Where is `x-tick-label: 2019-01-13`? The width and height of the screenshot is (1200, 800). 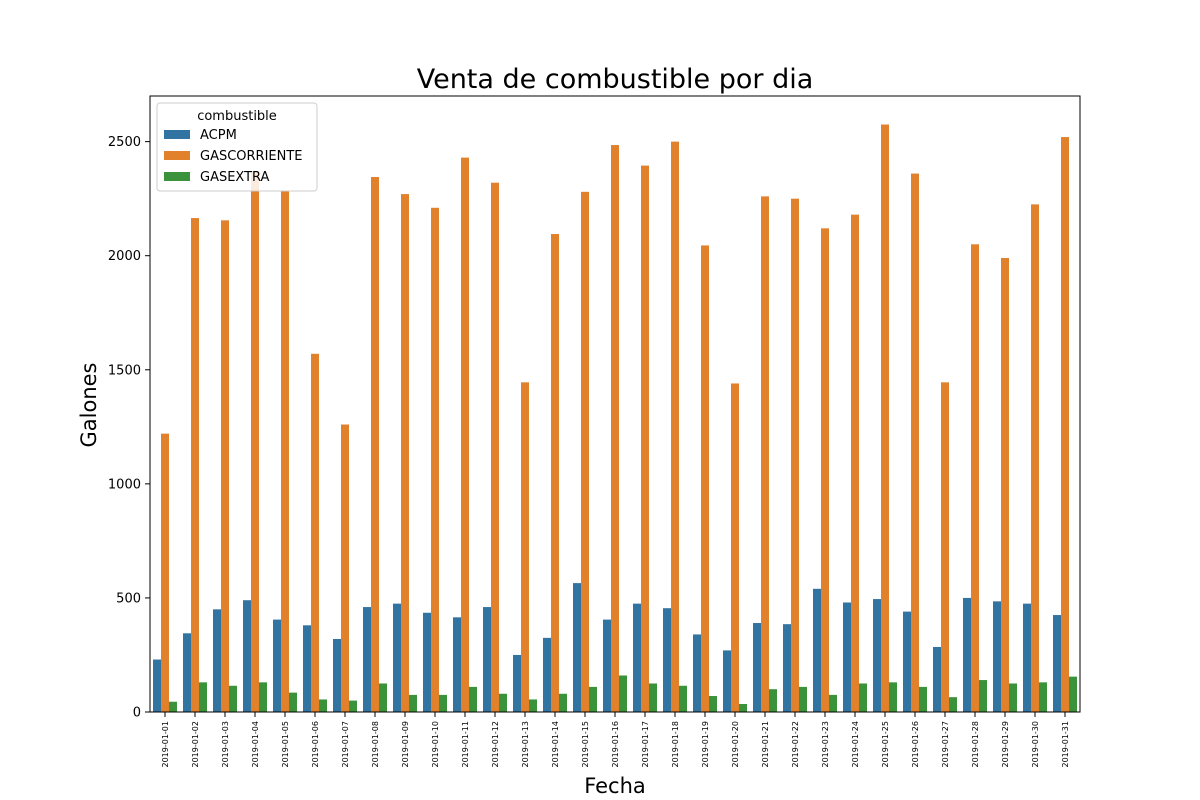 x-tick-label: 2019-01-13 is located at coordinates (525, 744).